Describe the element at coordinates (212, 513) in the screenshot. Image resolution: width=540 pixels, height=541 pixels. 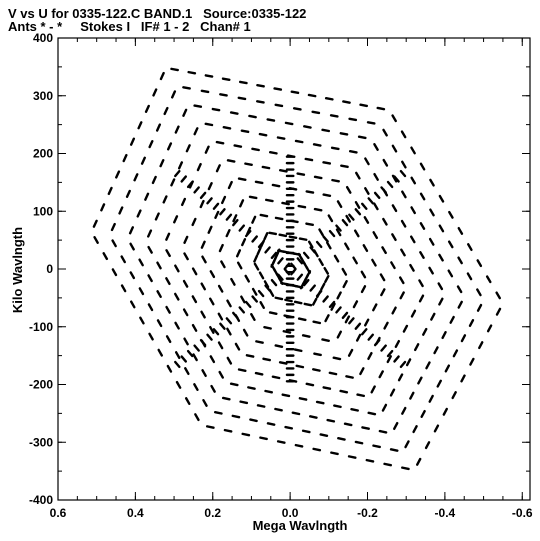
I see `x-tick-label: 0.2` at that location.